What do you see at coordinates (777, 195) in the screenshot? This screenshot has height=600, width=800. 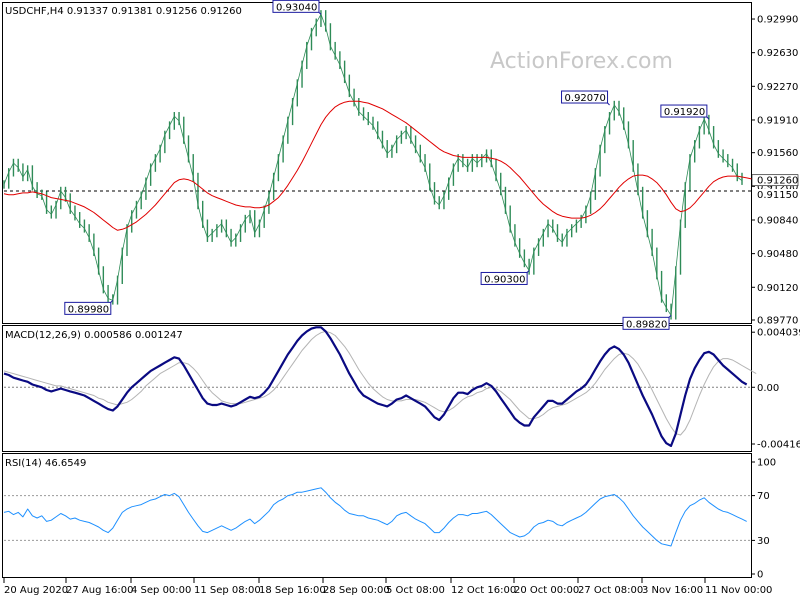 I see `support-level-label: 0.91150` at bounding box center [777, 195].